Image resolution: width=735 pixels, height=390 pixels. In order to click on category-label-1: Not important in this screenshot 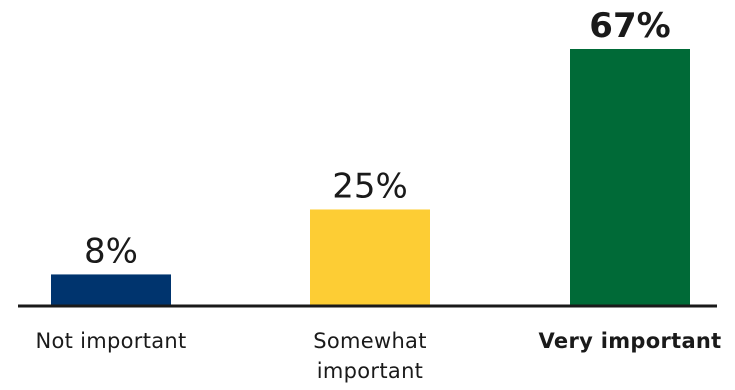, I will do `click(110, 341)`.